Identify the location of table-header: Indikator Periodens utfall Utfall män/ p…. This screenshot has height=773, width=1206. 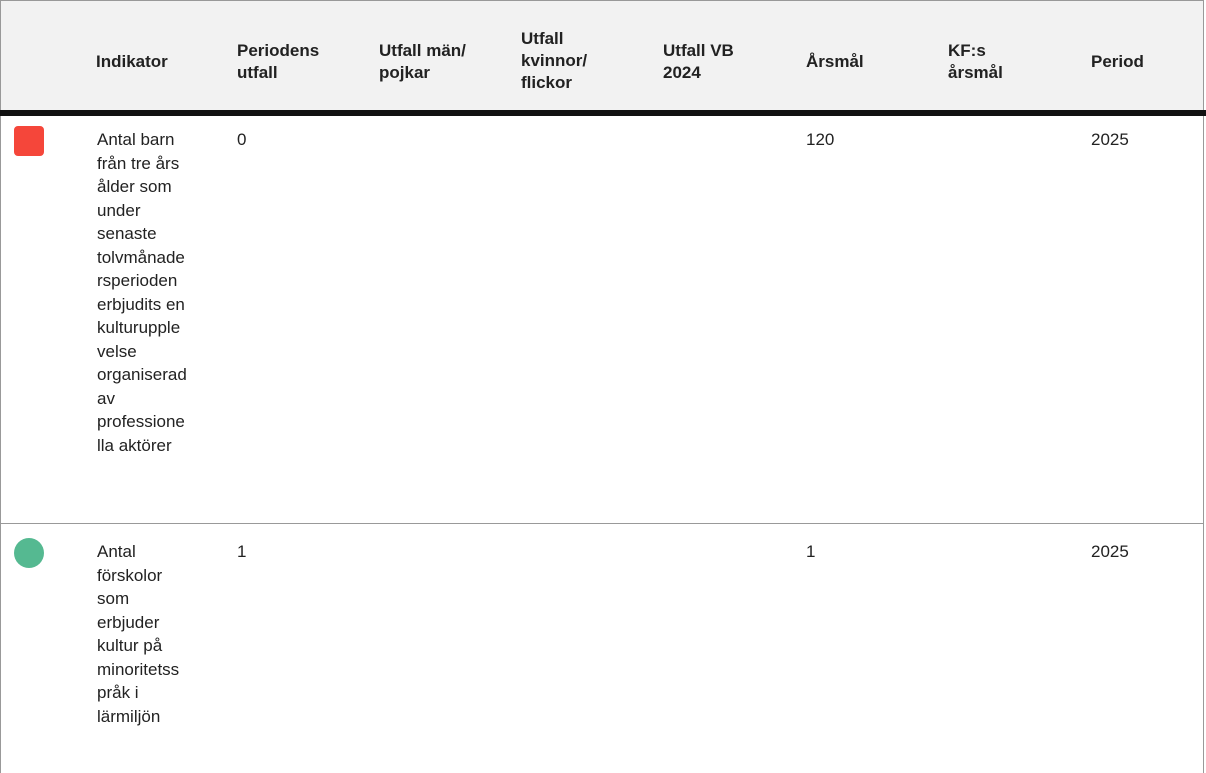
(602, 55).